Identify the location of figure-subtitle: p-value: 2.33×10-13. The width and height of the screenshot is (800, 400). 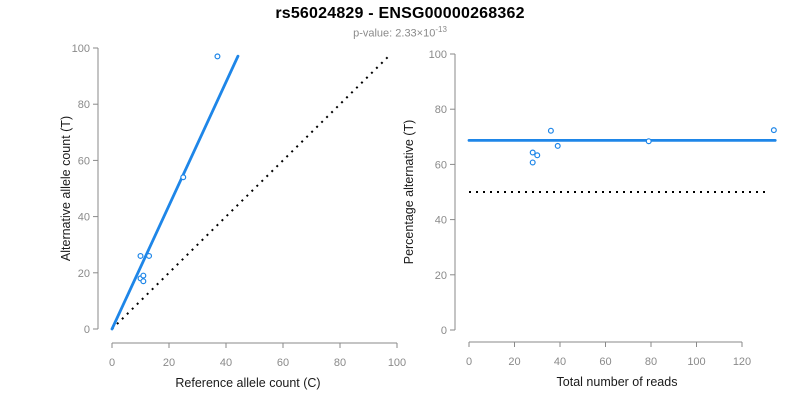
(400, 32).